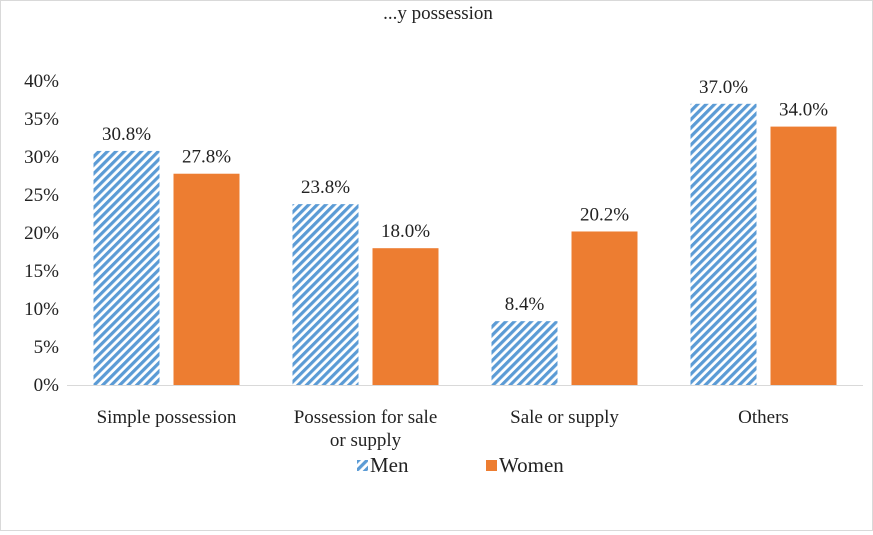 The width and height of the screenshot is (873, 535). What do you see at coordinates (41, 81) in the screenshot?
I see `y-tick-label: 40%` at bounding box center [41, 81].